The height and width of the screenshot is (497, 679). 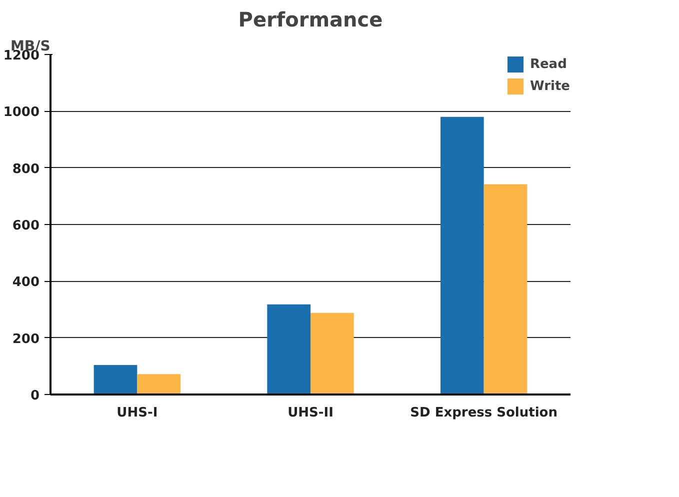 What do you see at coordinates (484, 413) in the screenshot?
I see `x-tick-label: SD Express Solution` at bounding box center [484, 413].